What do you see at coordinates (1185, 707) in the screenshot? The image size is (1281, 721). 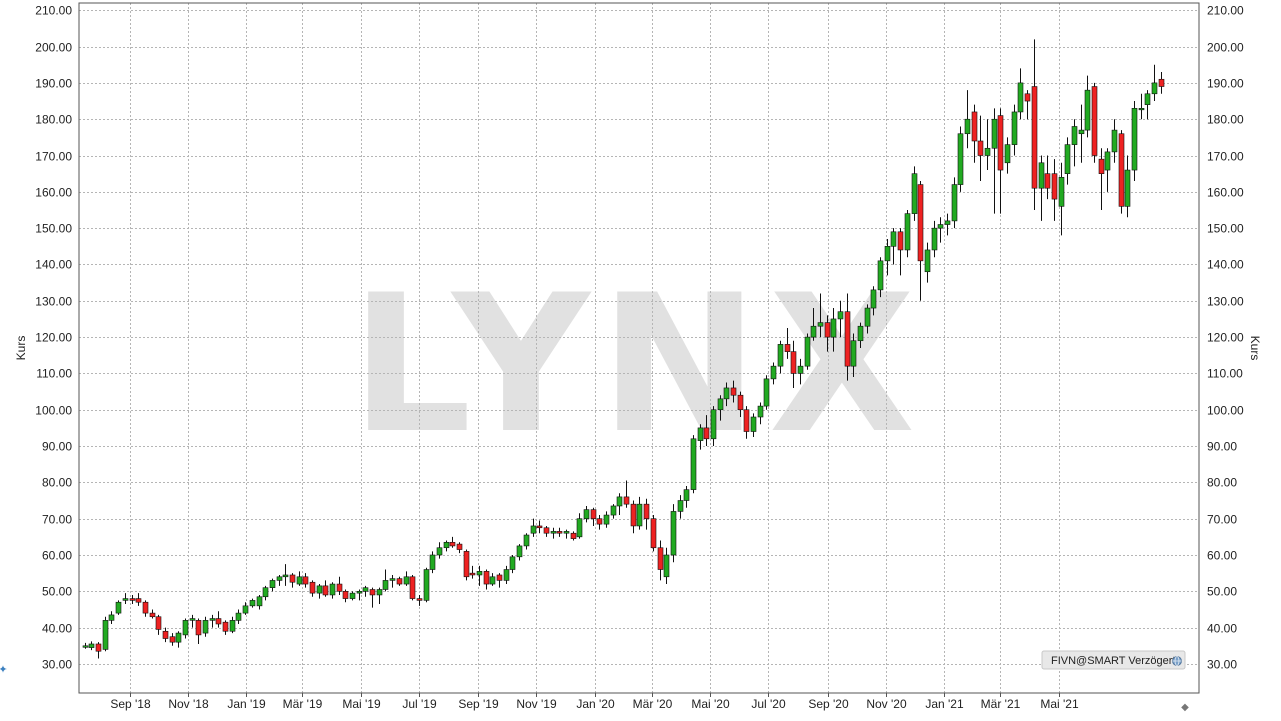 I see `scroll-arrow-icon: ◆` at bounding box center [1185, 707].